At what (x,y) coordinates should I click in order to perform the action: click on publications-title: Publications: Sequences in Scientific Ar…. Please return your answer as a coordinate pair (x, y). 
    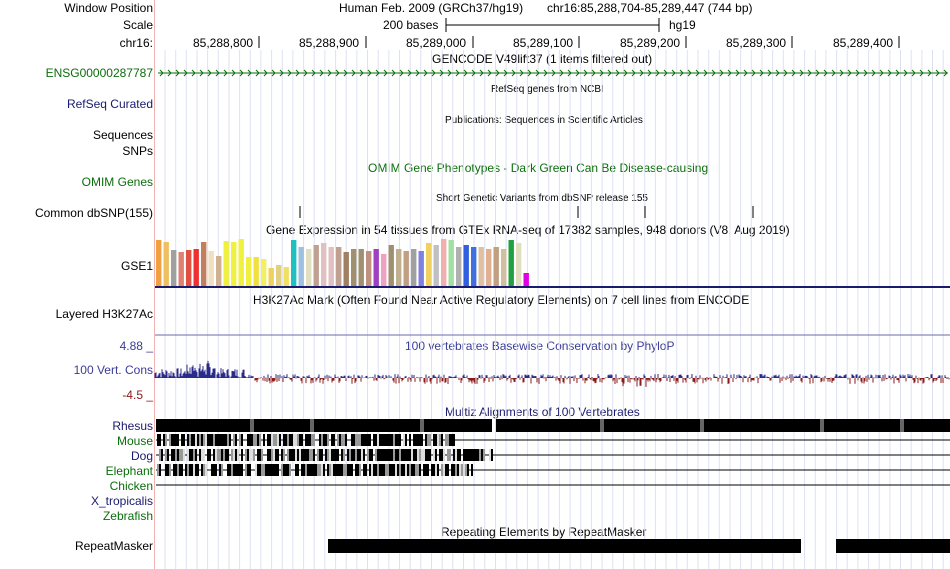
    Looking at the image, I should click on (544, 120).